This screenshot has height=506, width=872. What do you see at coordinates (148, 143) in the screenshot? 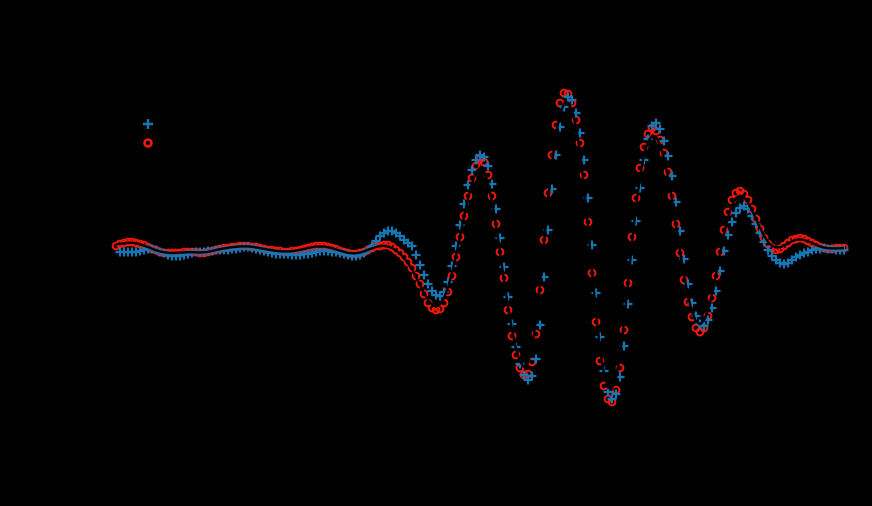
I see `legend-circle-marker` at bounding box center [148, 143].